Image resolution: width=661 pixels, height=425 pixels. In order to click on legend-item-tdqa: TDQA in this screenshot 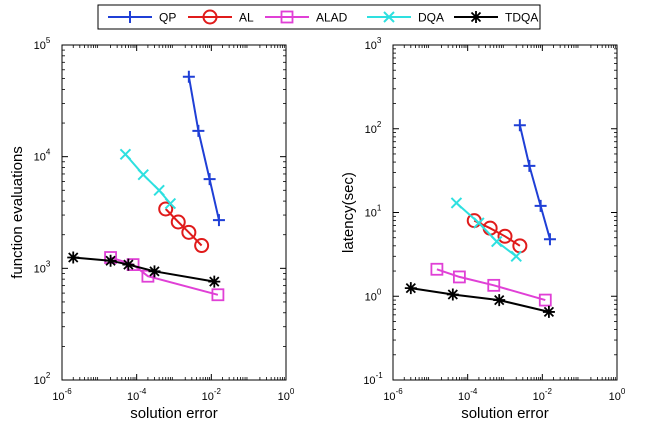, I will do `click(496, 18)`.